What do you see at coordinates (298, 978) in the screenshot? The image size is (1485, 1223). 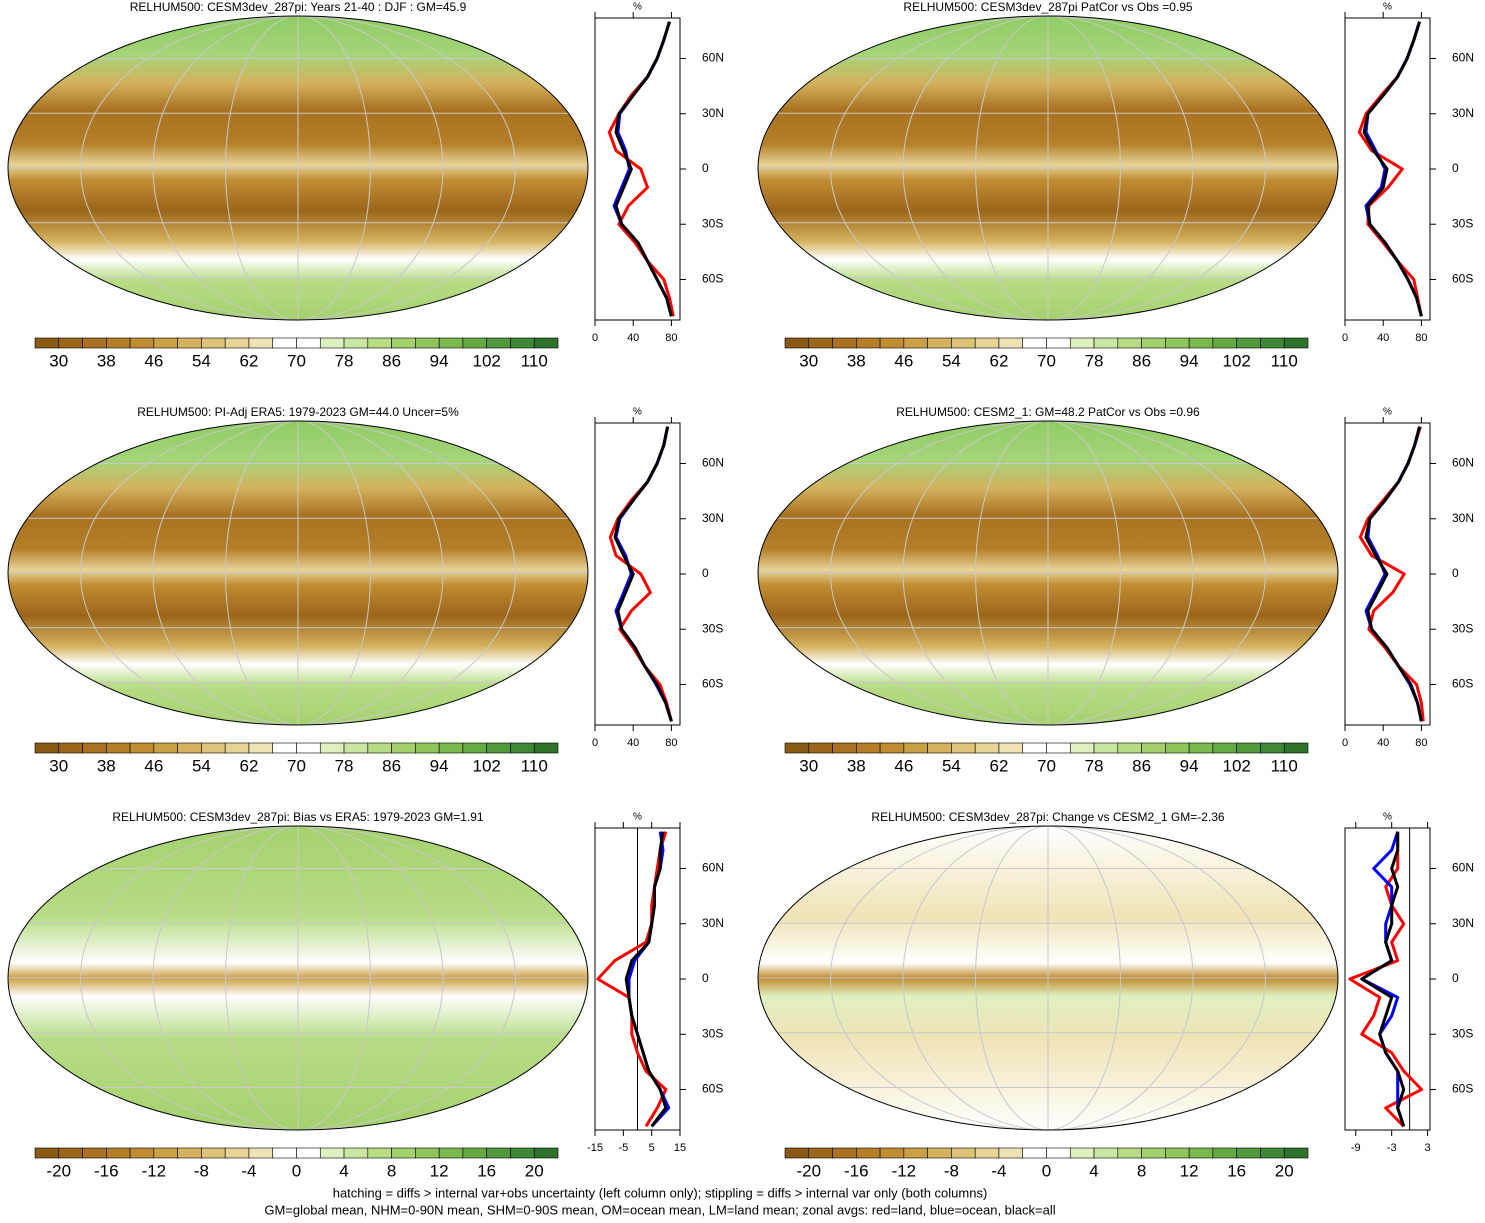 I see `map-border` at bounding box center [298, 978].